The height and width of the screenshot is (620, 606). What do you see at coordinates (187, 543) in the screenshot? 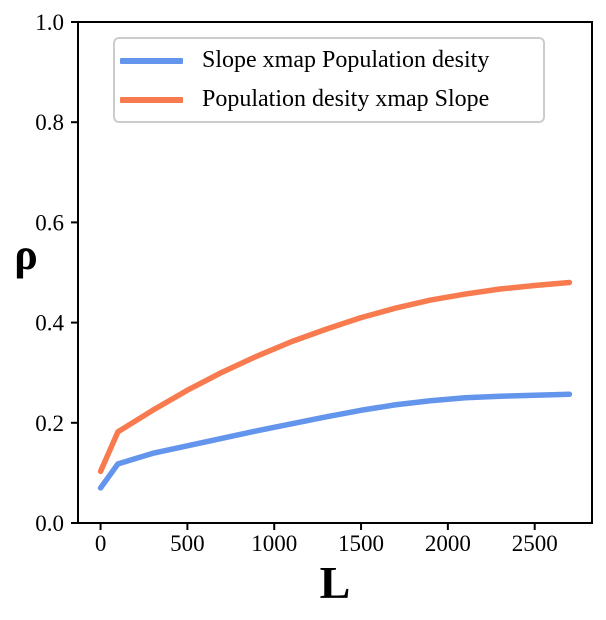
I see `x-tick-label: 500` at bounding box center [187, 543].